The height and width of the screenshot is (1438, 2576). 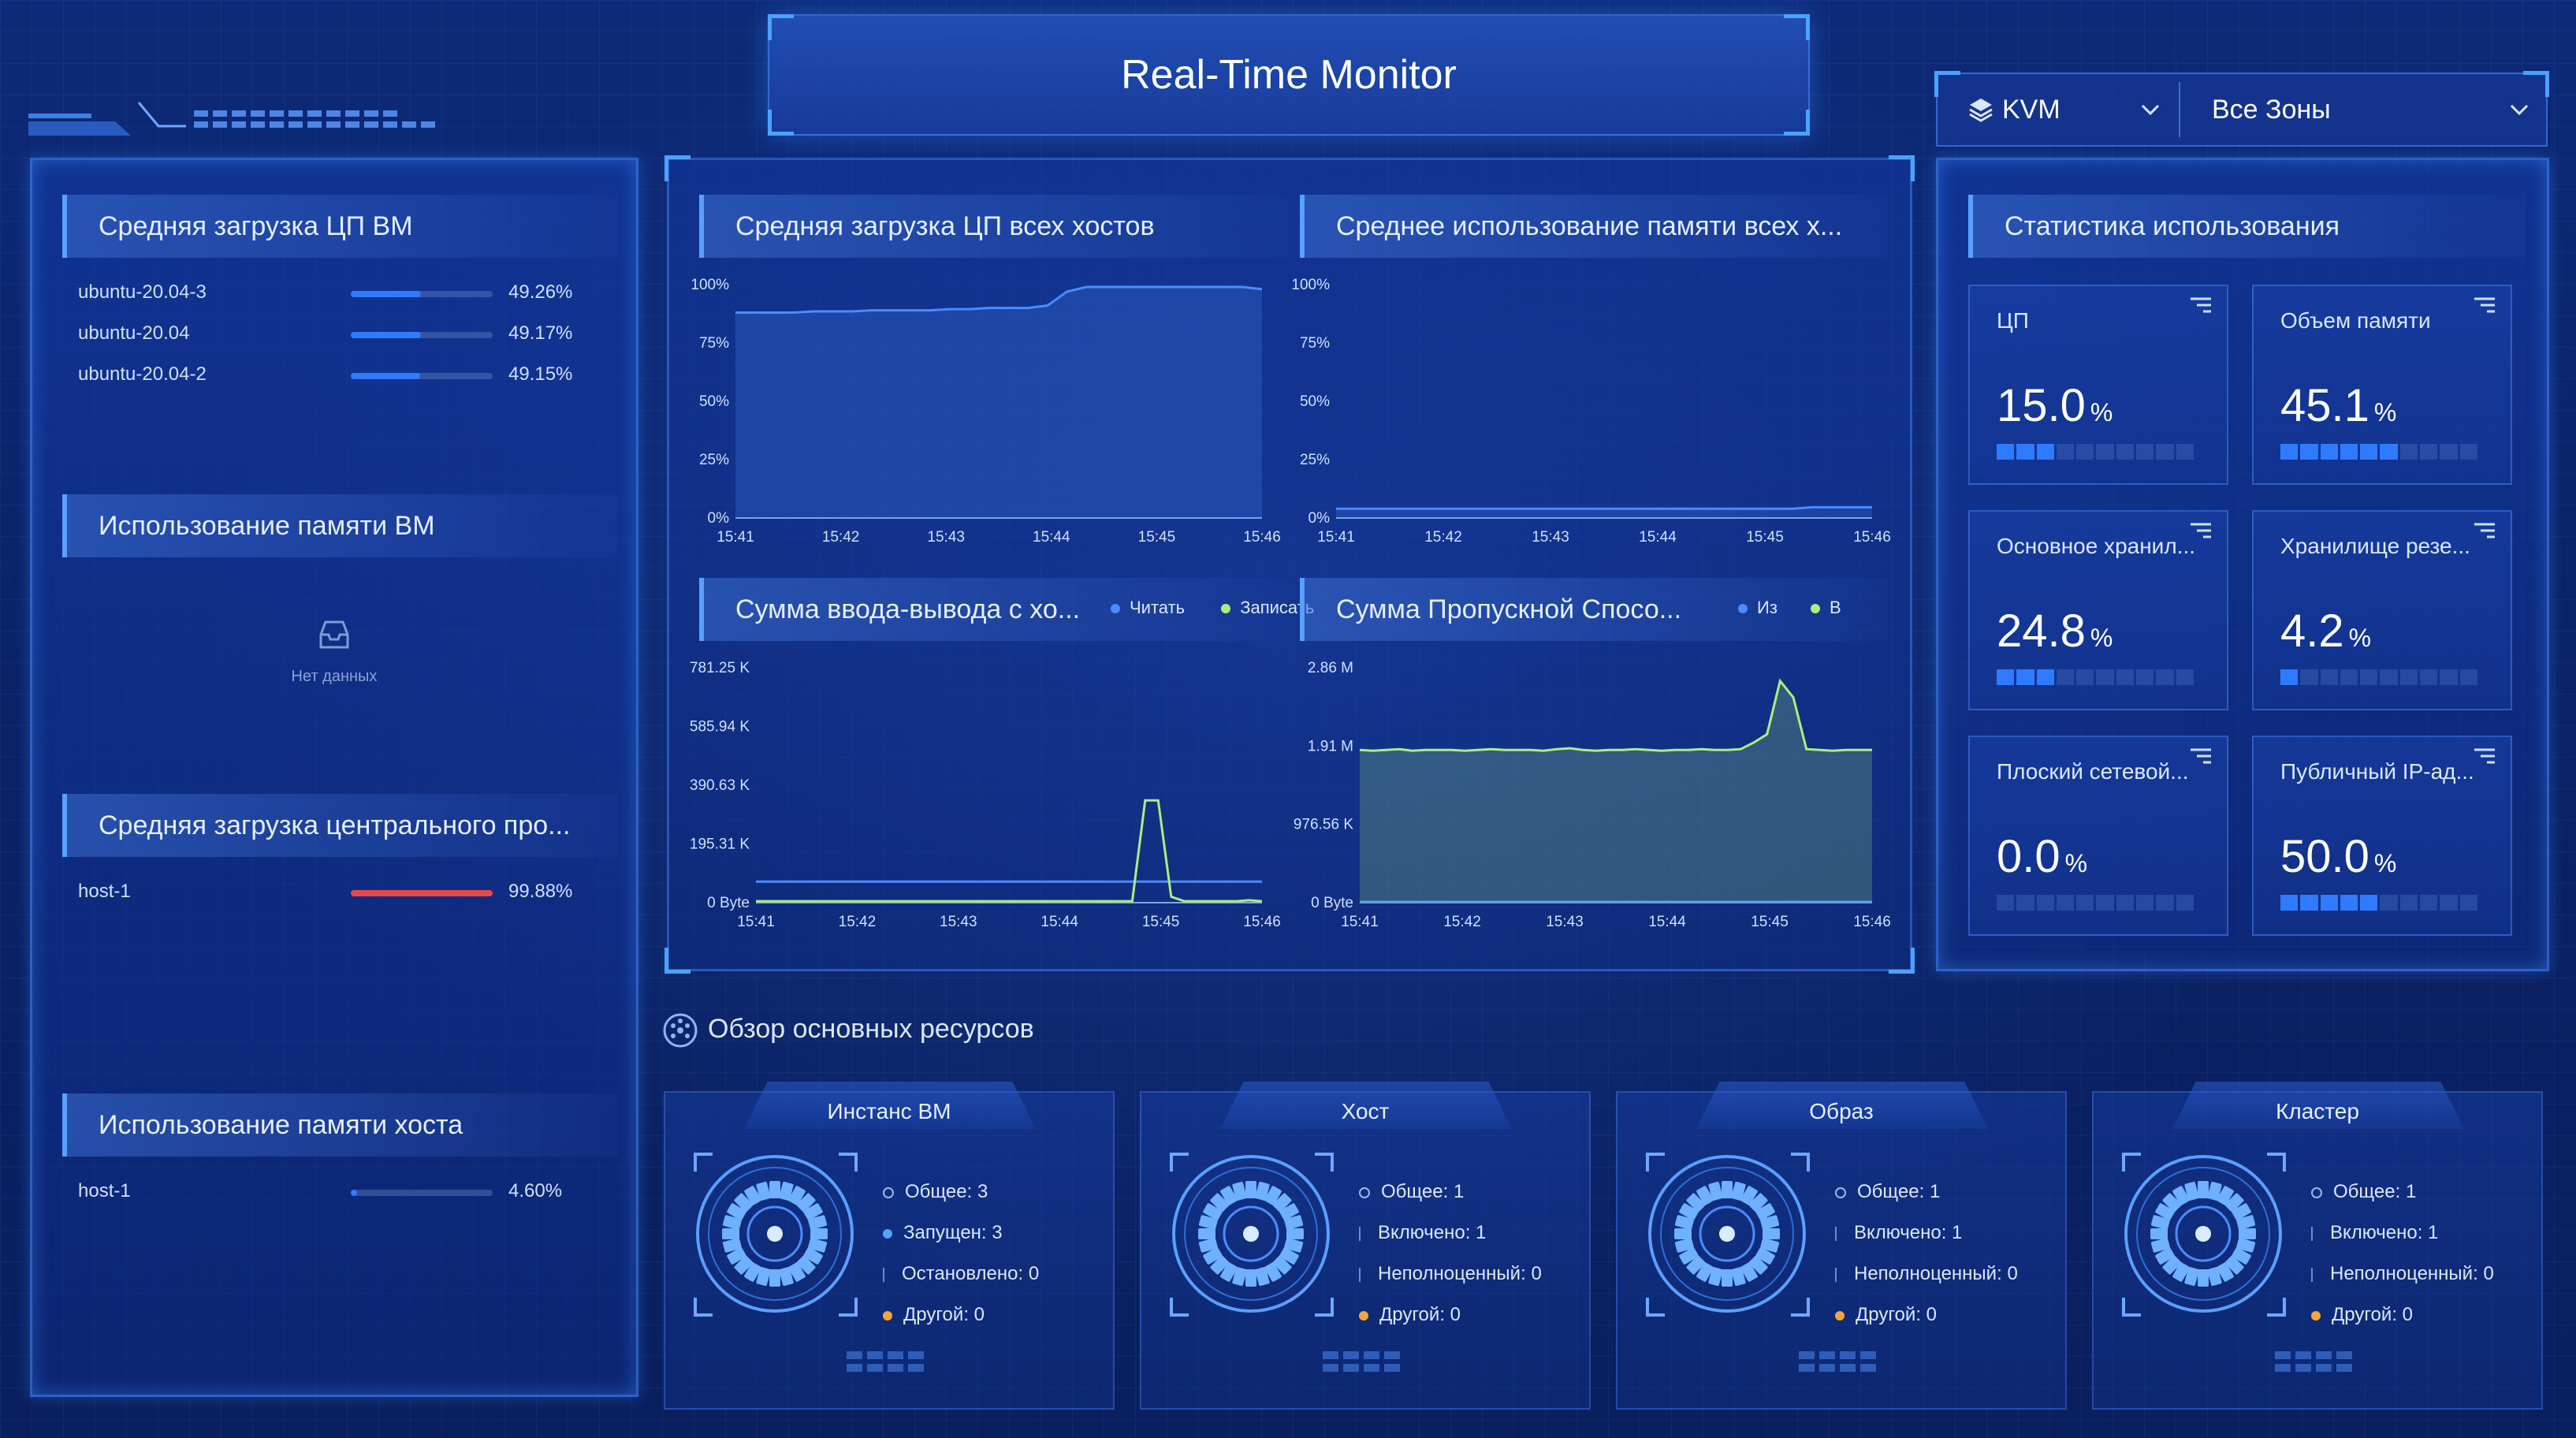 What do you see at coordinates (231, 119) in the screenshot?
I see `header-decoration` at bounding box center [231, 119].